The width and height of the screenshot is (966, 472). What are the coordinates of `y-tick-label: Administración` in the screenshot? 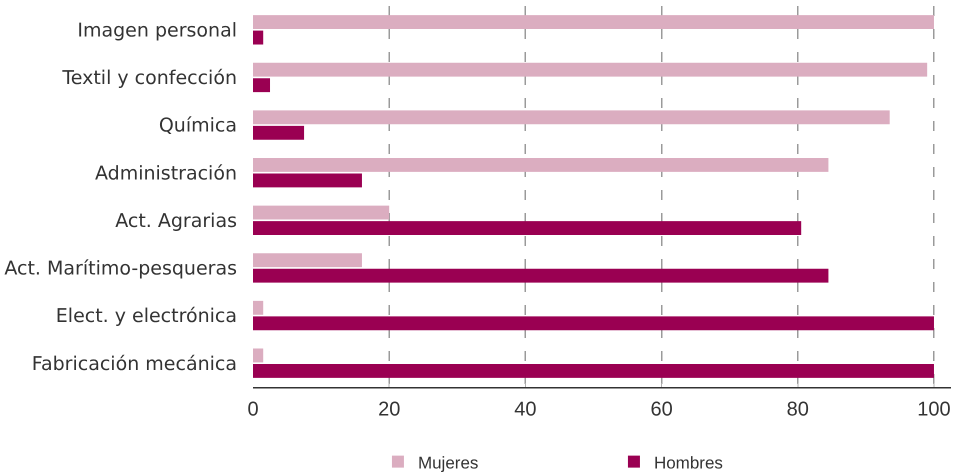 It's located at (165, 173).